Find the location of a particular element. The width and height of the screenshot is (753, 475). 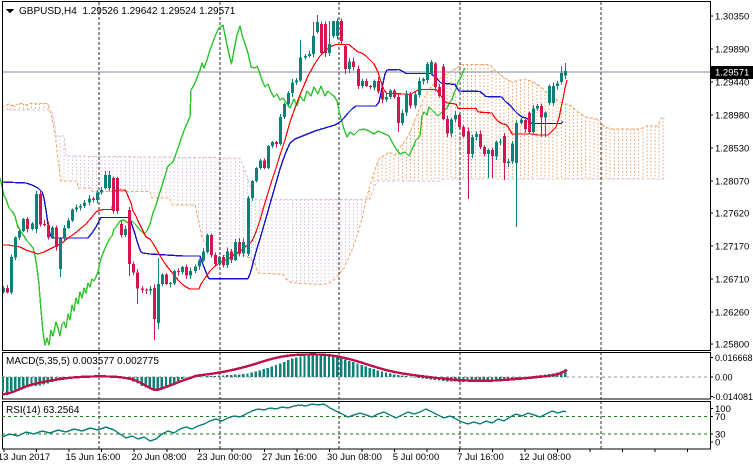

svg-text: 15 Jun 16:00 is located at coordinates (93, 457).